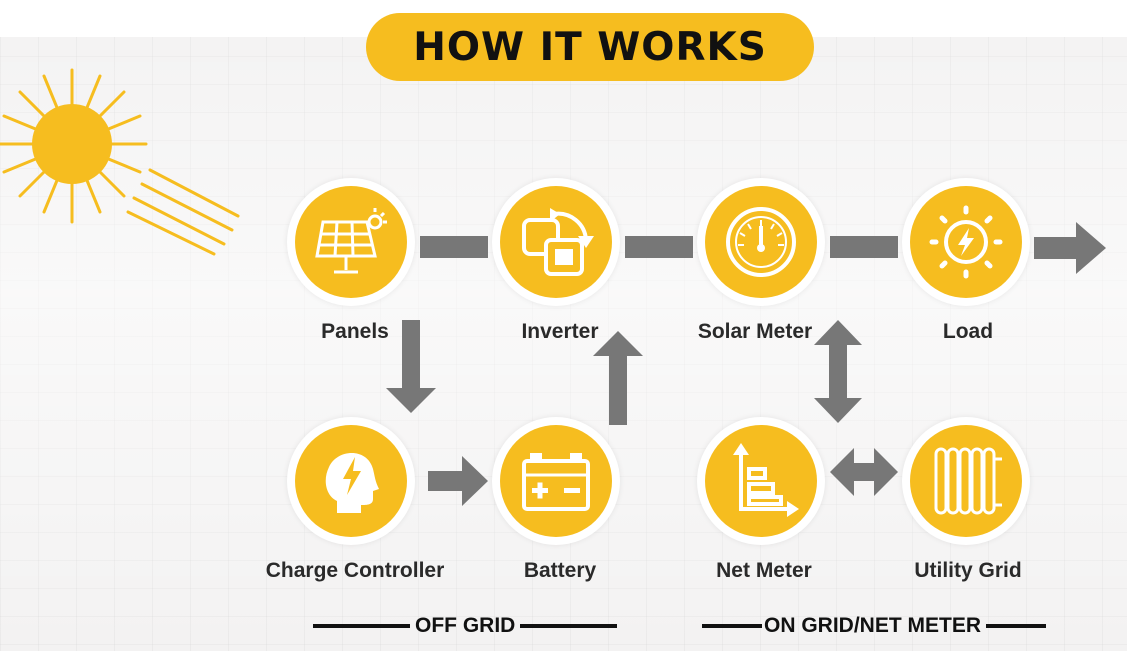 This screenshot has height=651, width=1127. Describe the element at coordinates (560, 570) in the screenshot. I see `battery-label: Battery` at that location.